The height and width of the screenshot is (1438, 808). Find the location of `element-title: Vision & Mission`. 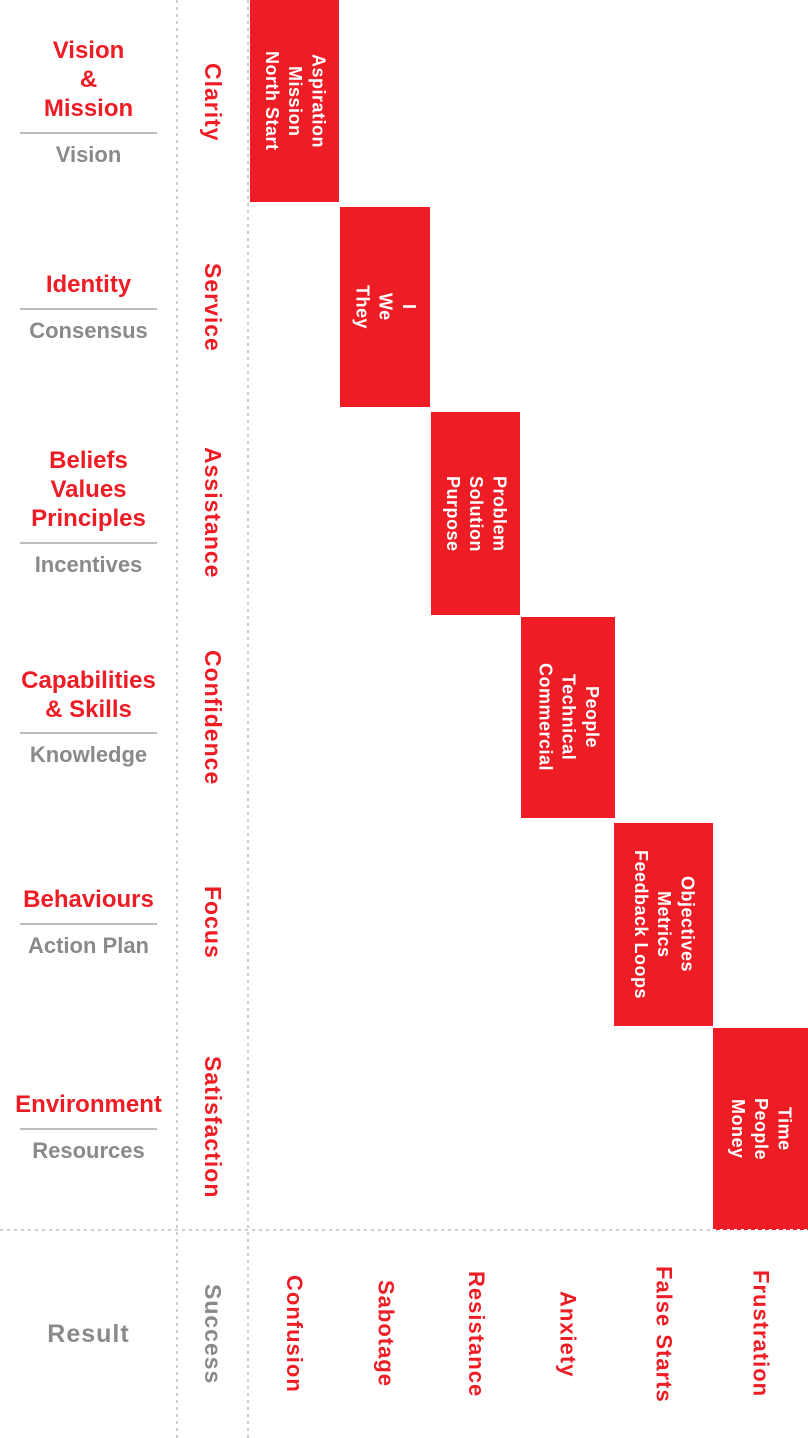

element-title: Vision & Mission is located at coordinates (88, 80).